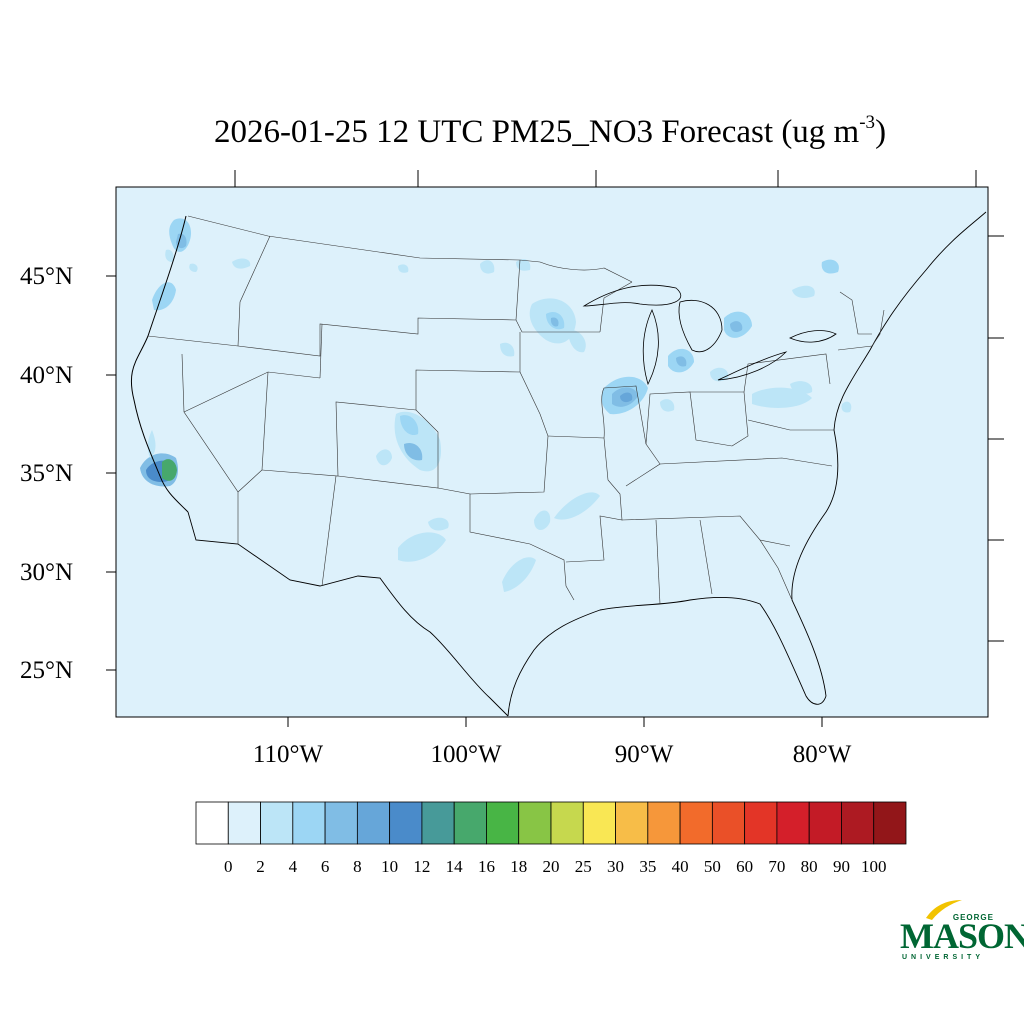  What do you see at coordinates (46, 670) in the screenshot?
I see `lat-label: 25°N` at bounding box center [46, 670].